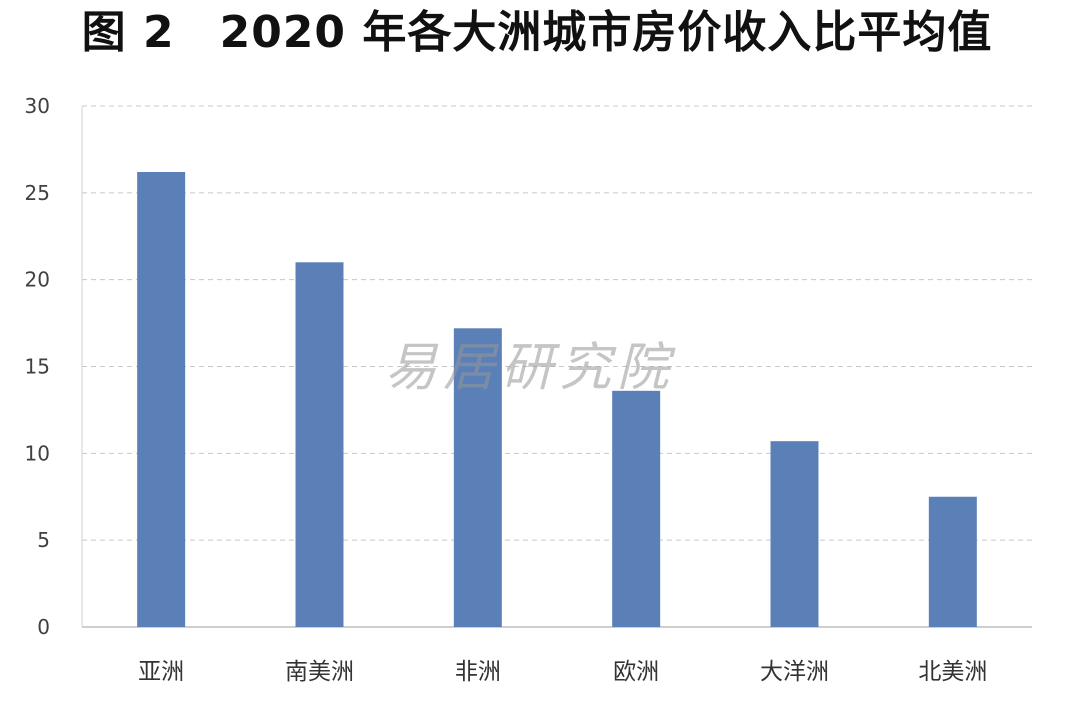  Describe the element at coordinates (37, 280) in the screenshot. I see `y-tick-label: 20` at that location.